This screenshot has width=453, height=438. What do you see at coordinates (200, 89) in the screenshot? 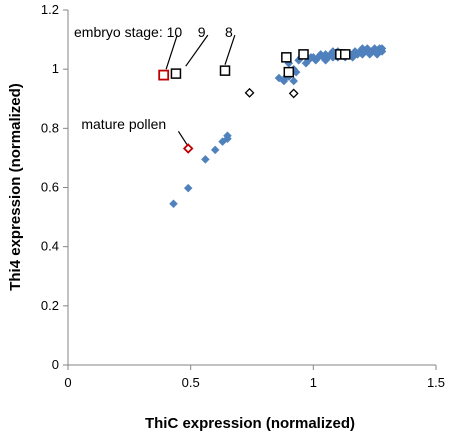
I see `callout-lines` at bounding box center [200, 89].